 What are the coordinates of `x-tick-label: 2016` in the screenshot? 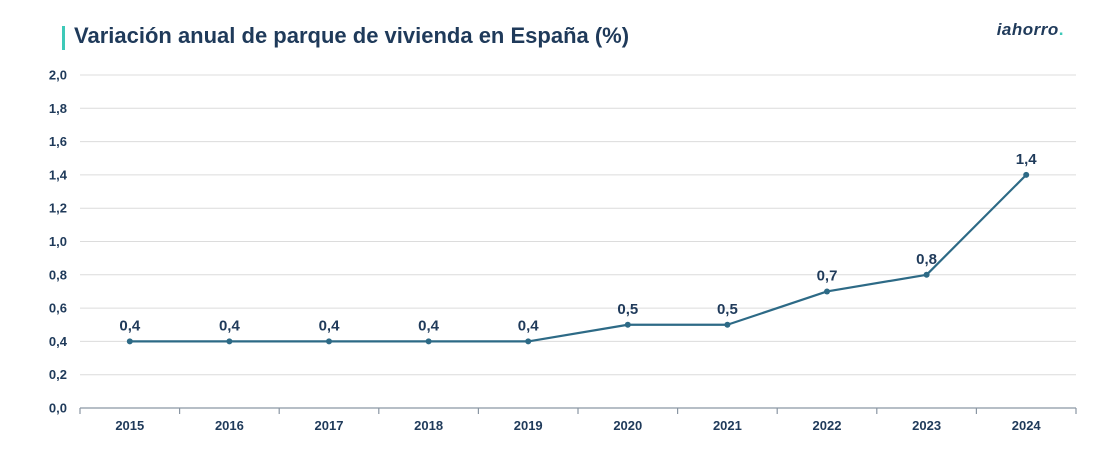 It's located at (229, 425).